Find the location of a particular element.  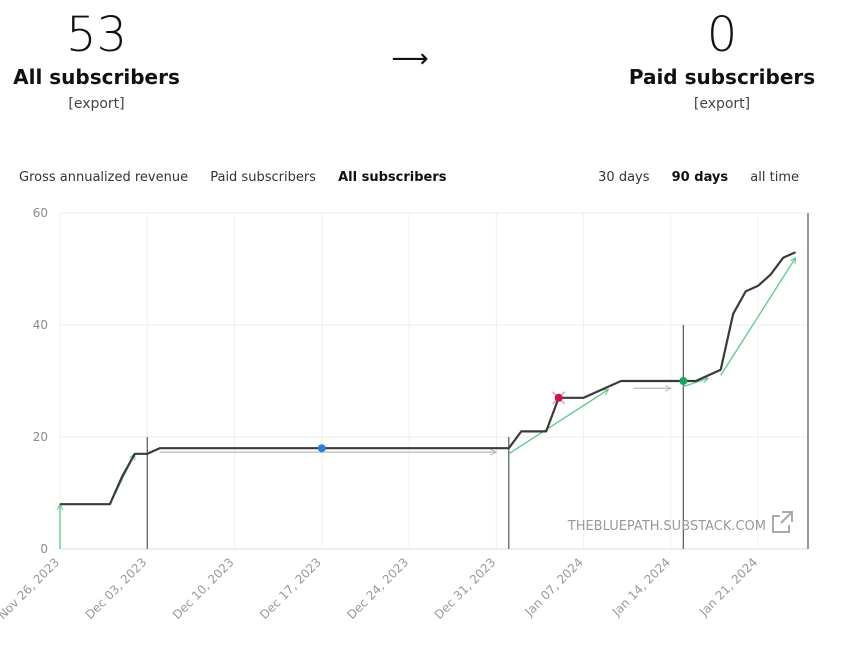

all-subscribers-stat: 53 All subscribers [export] is located at coordinates (96, 60).